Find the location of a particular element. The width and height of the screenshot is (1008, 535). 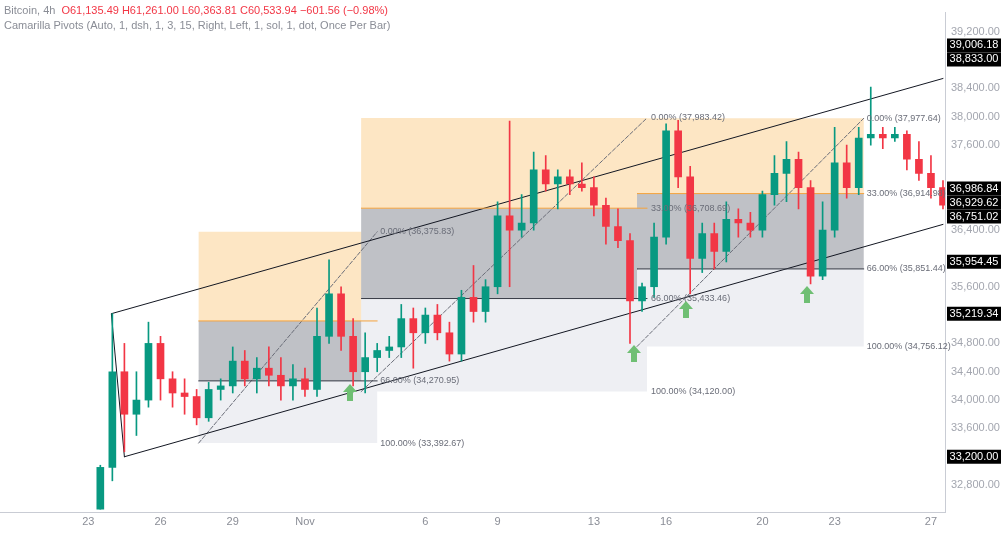

annotation: 66.00% (35,851.44) is located at coordinates (906, 268).